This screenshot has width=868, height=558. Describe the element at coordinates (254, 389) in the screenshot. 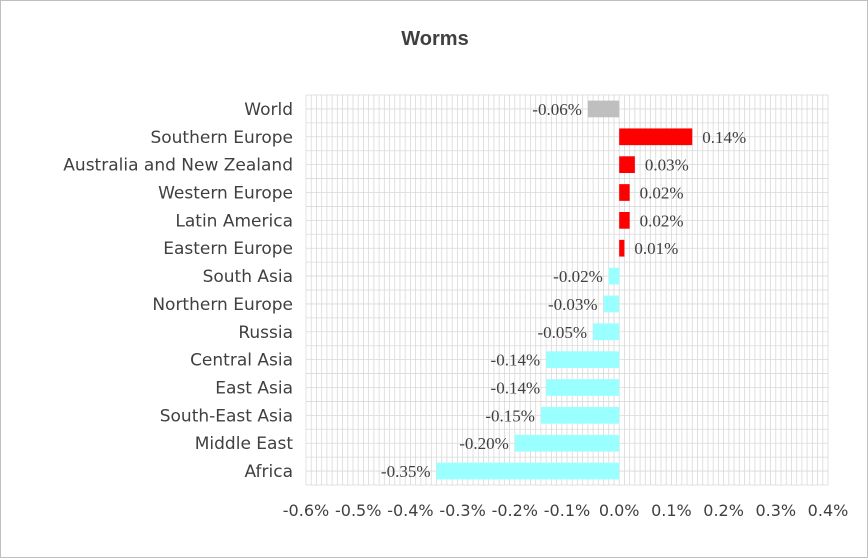

I see `category-label: East Asia` at that location.